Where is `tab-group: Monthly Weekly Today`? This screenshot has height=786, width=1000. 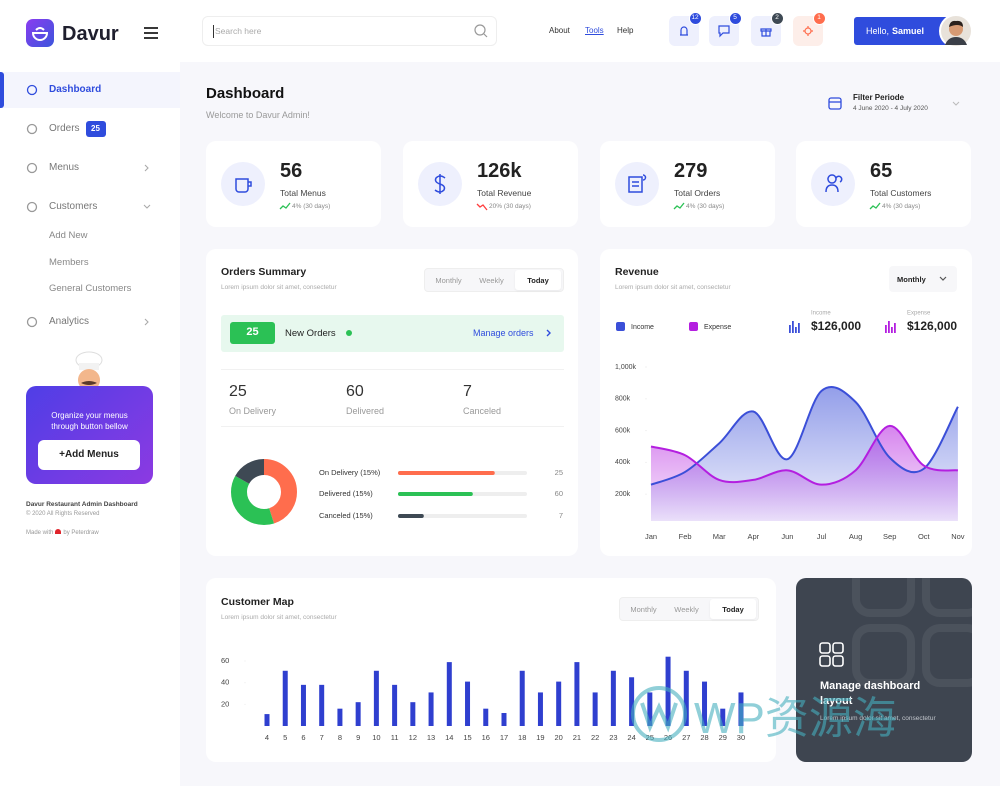
tab-group: Monthly Weekly Today is located at coordinates (494, 280).